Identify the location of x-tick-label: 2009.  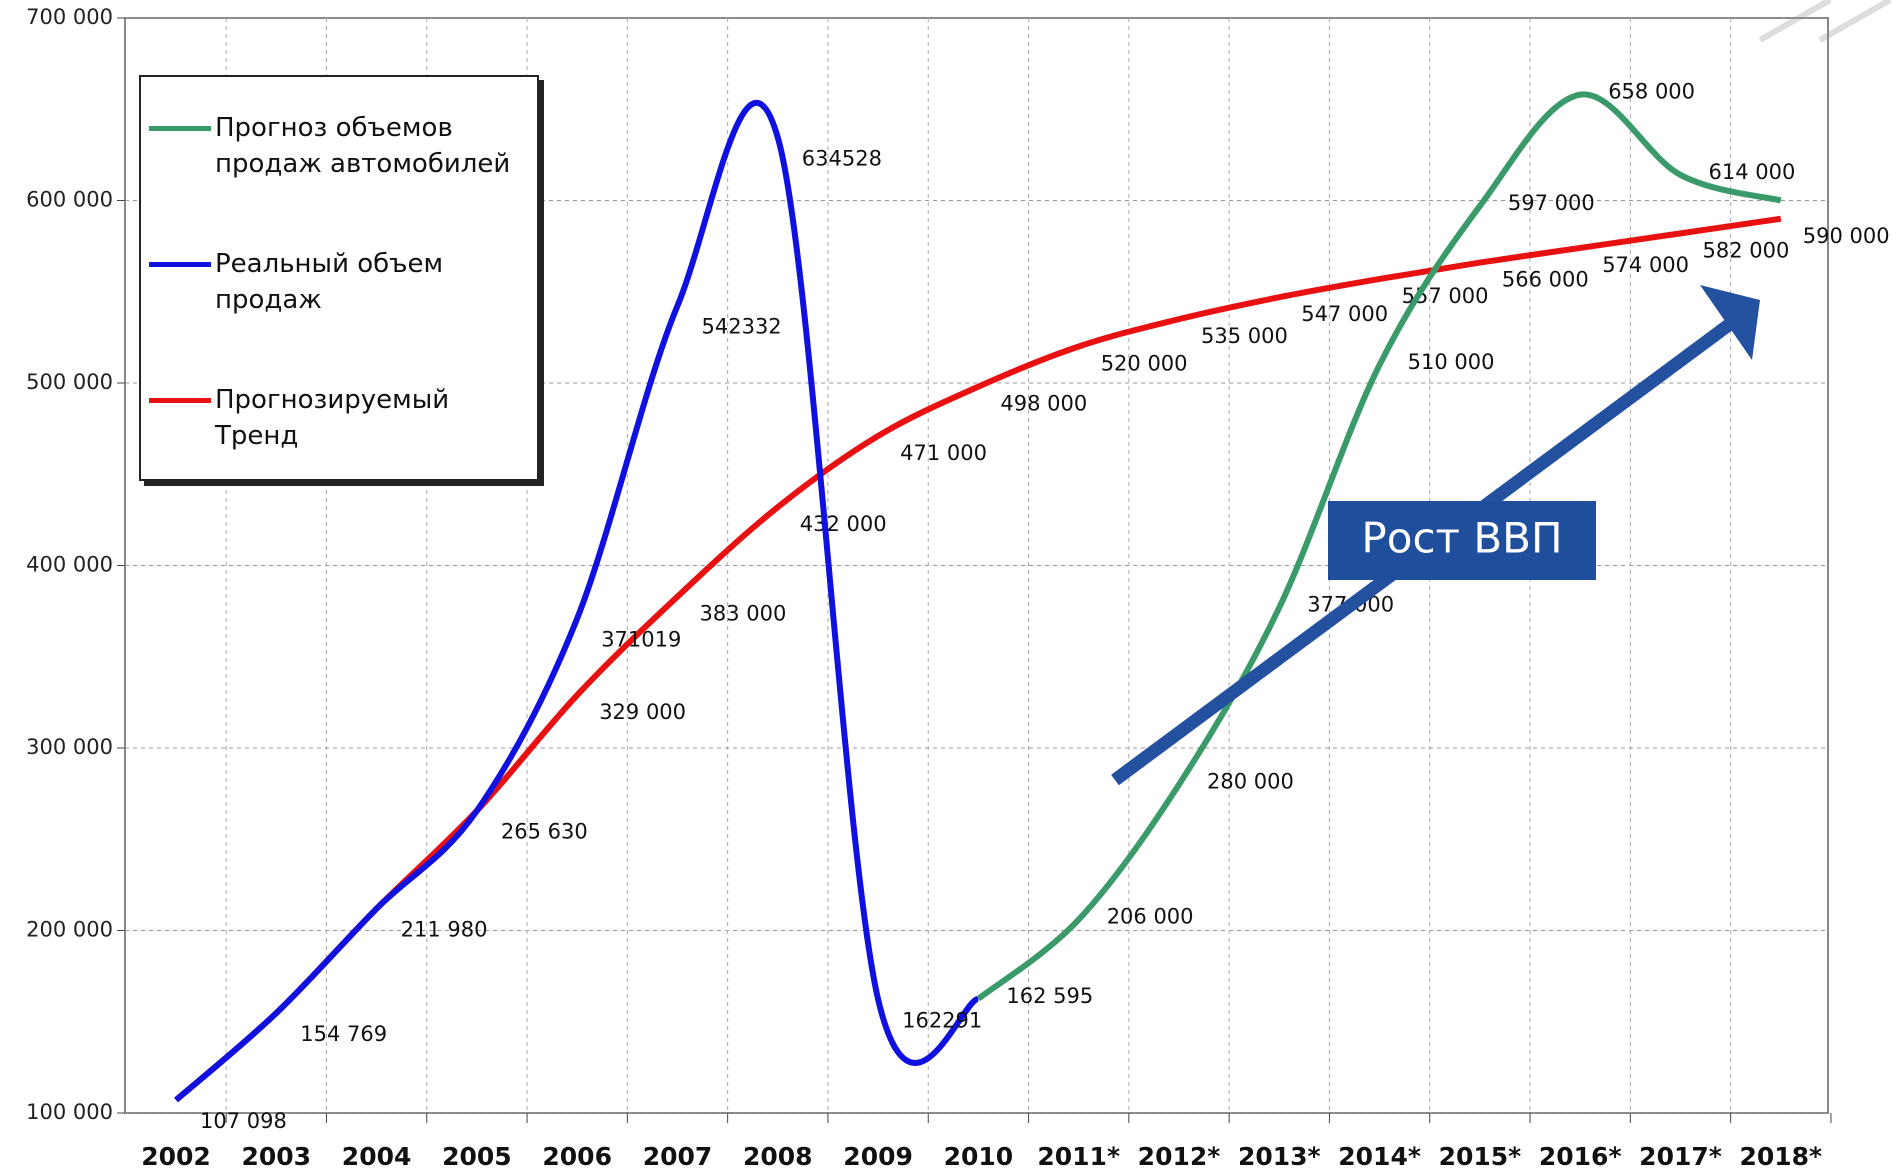
(878, 1156).